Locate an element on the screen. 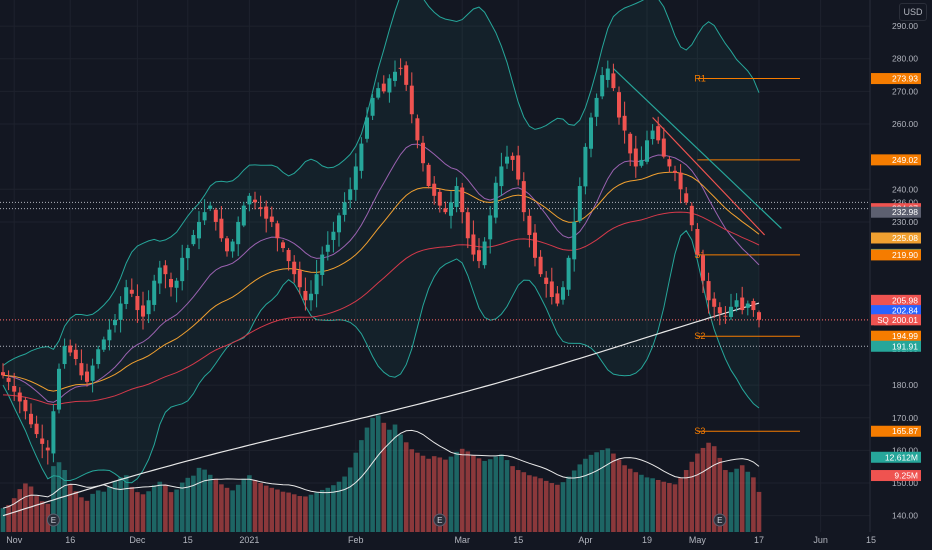 This screenshot has height=550, width=932. time-tick-label: Apr is located at coordinates (585, 540).